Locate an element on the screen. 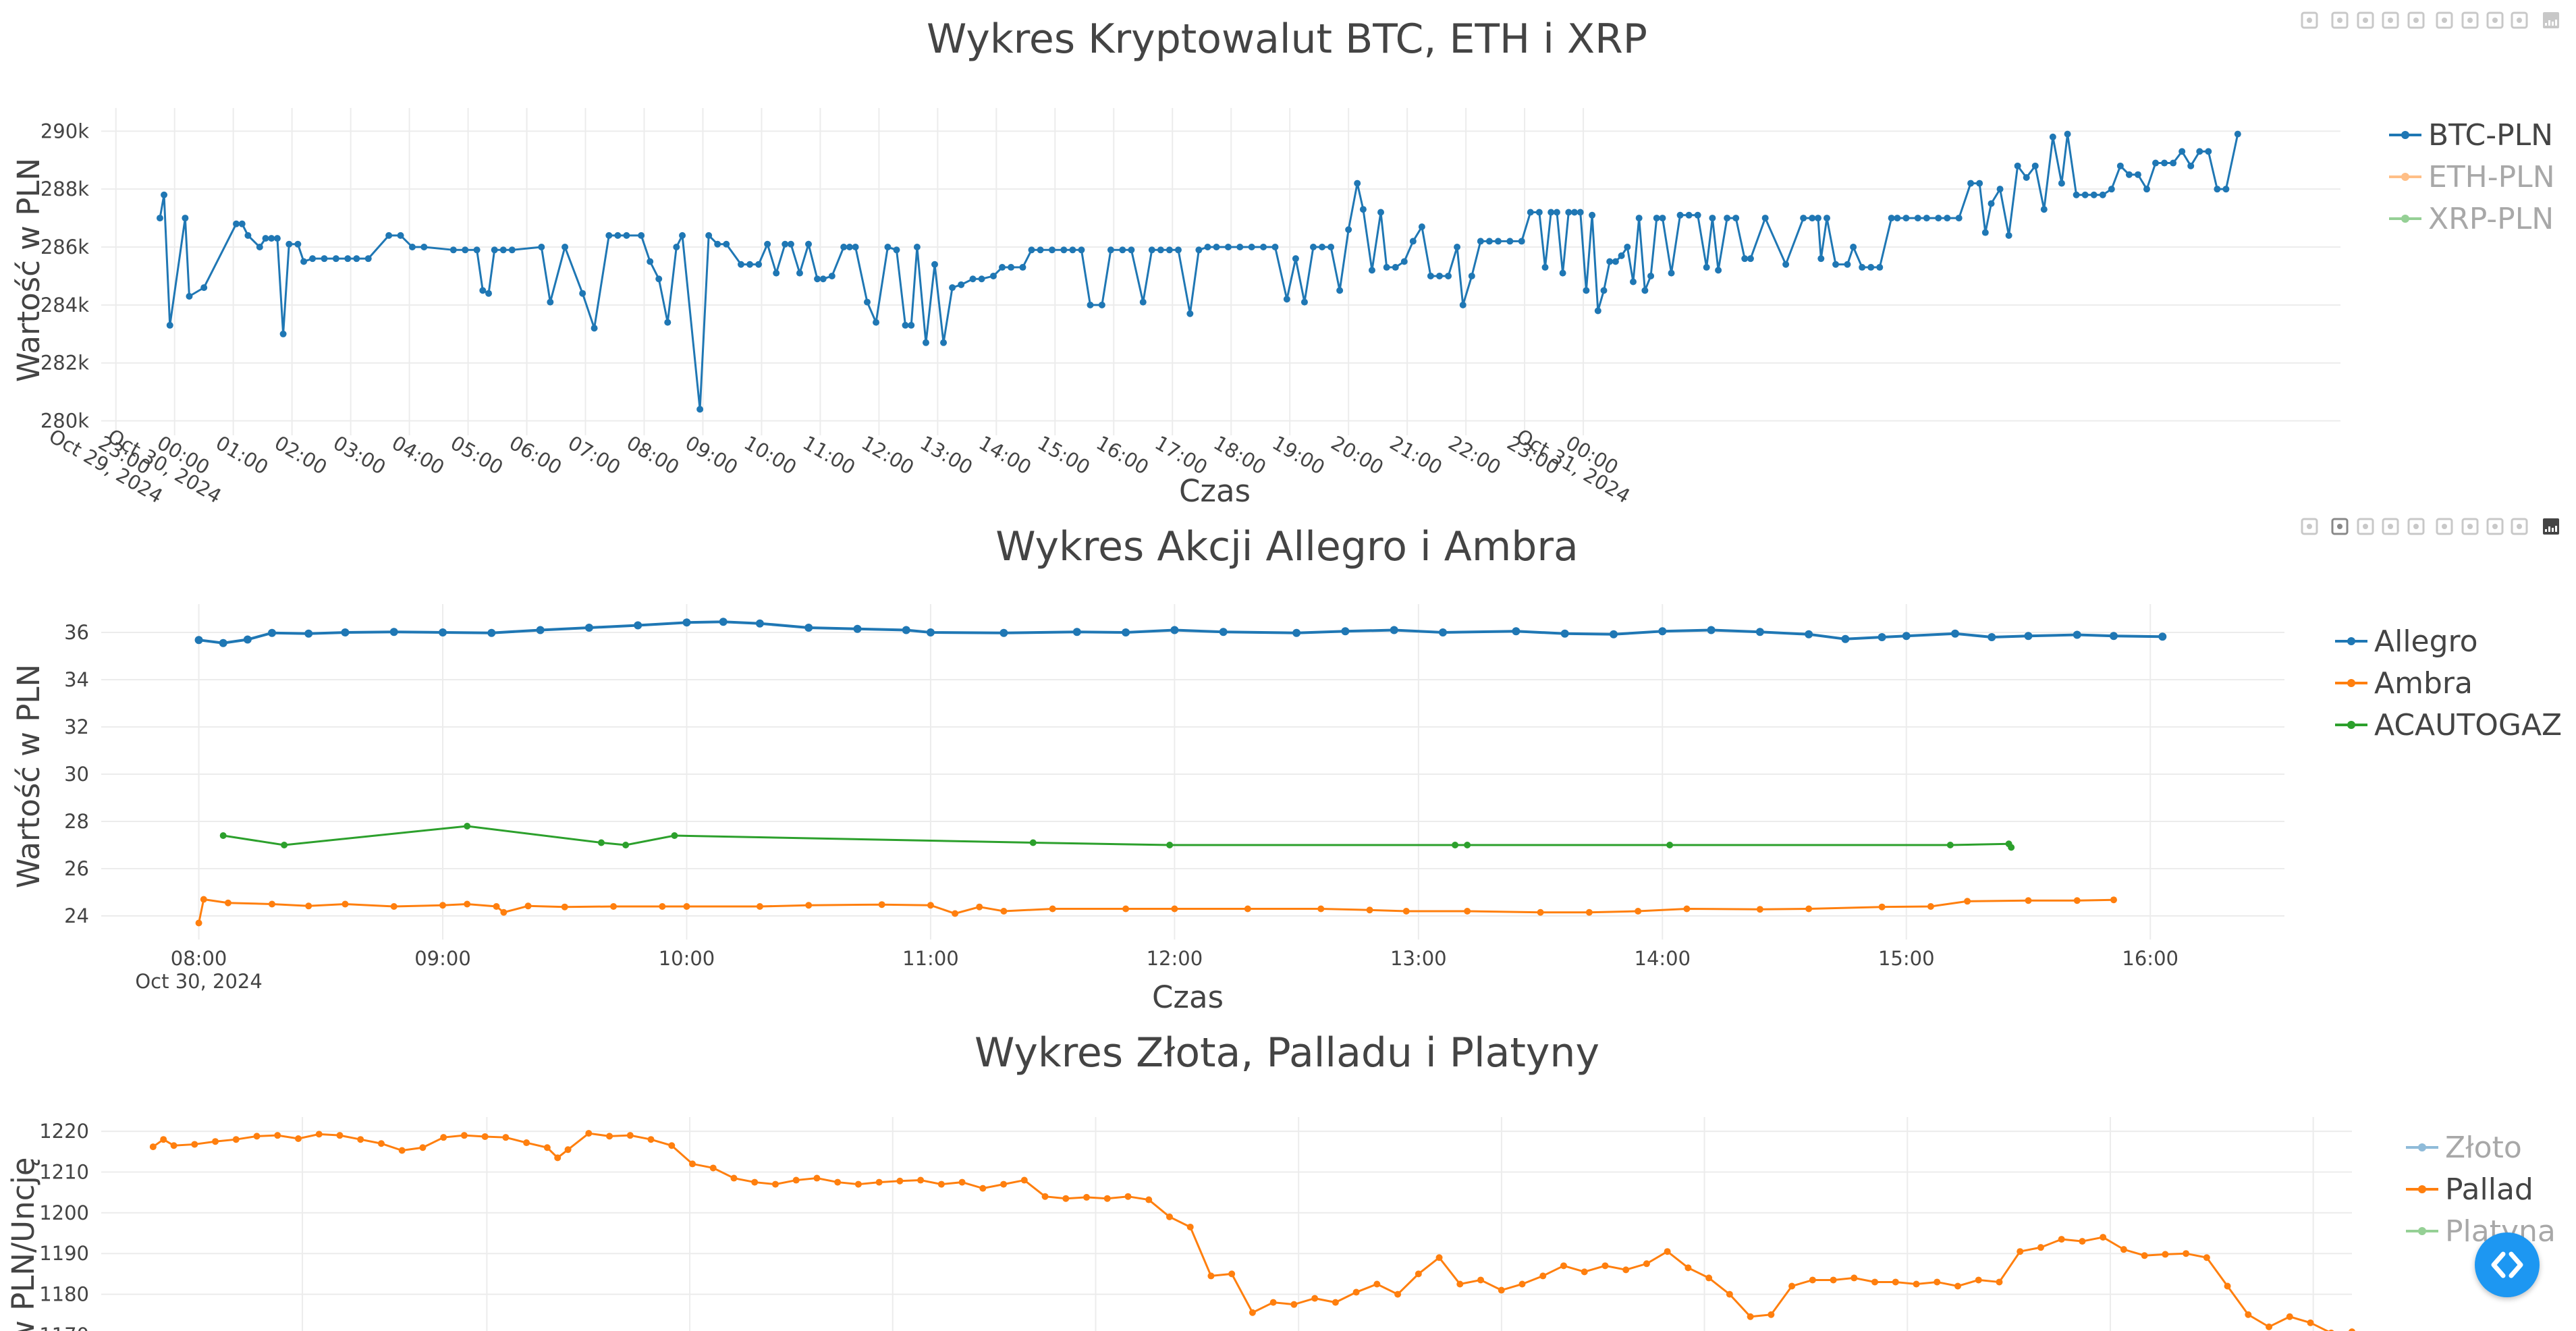 This screenshot has height=1331, width=2576. legend-item-pallad: Pallad is located at coordinates (2469, 1189).